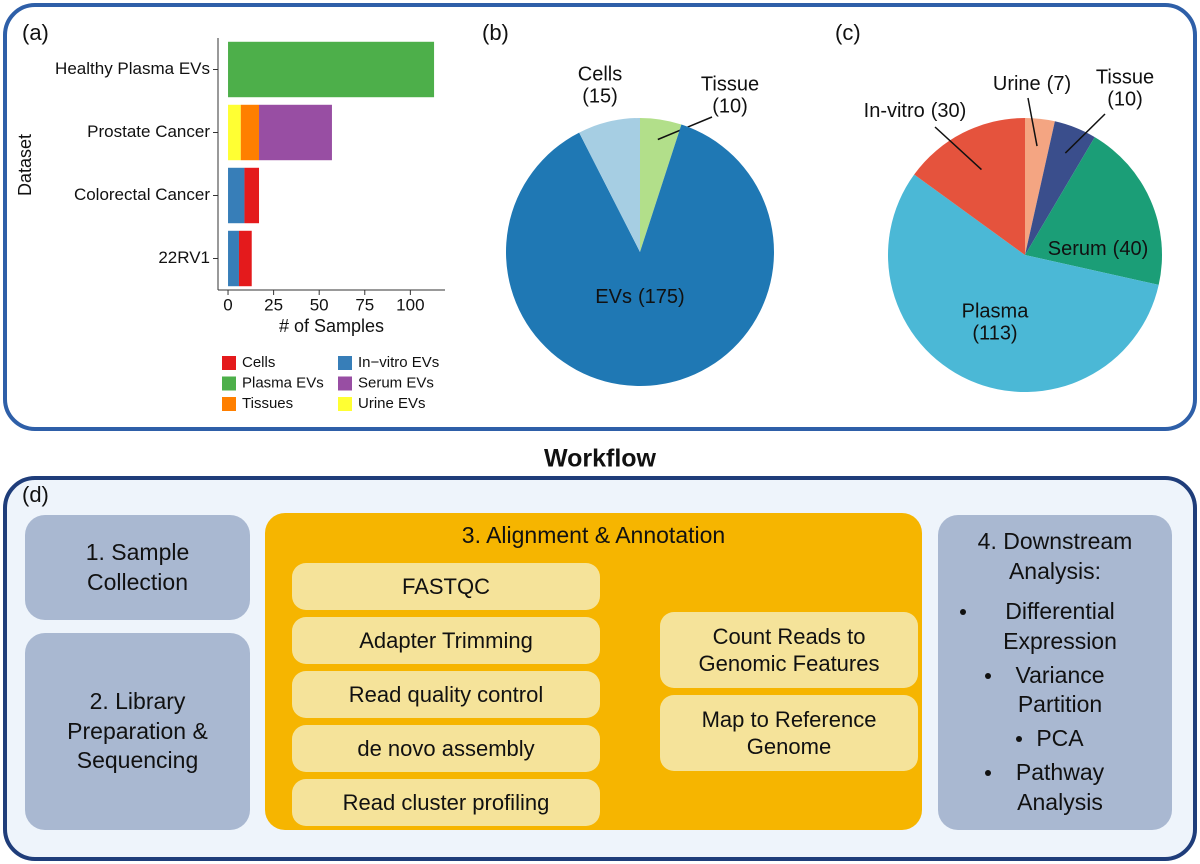 This screenshot has height=864, width=1200. What do you see at coordinates (410, 304) in the screenshot?
I see `x-tick-label: 100` at bounding box center [410, 304].